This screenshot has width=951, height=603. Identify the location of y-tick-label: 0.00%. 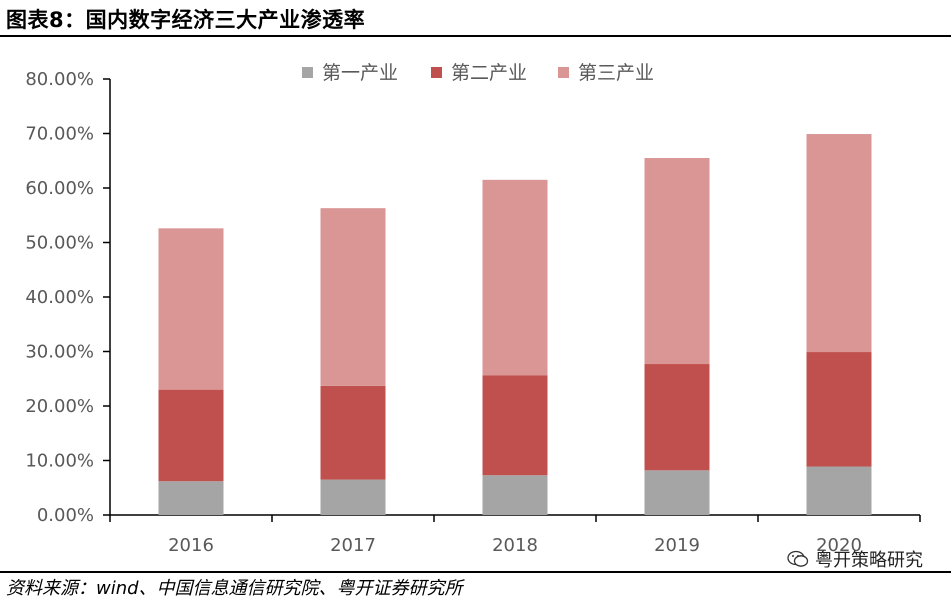
(65, 515).